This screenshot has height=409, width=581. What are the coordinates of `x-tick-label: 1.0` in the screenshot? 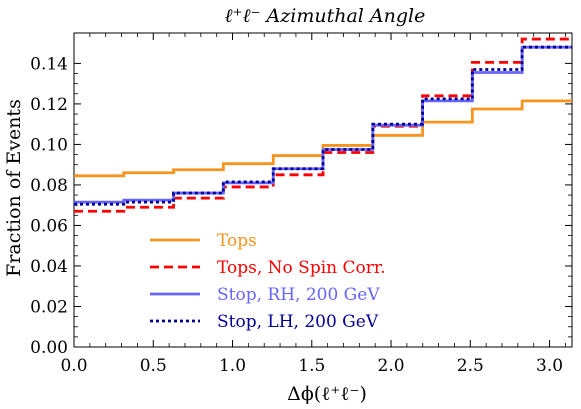 It's located at (232, 366).